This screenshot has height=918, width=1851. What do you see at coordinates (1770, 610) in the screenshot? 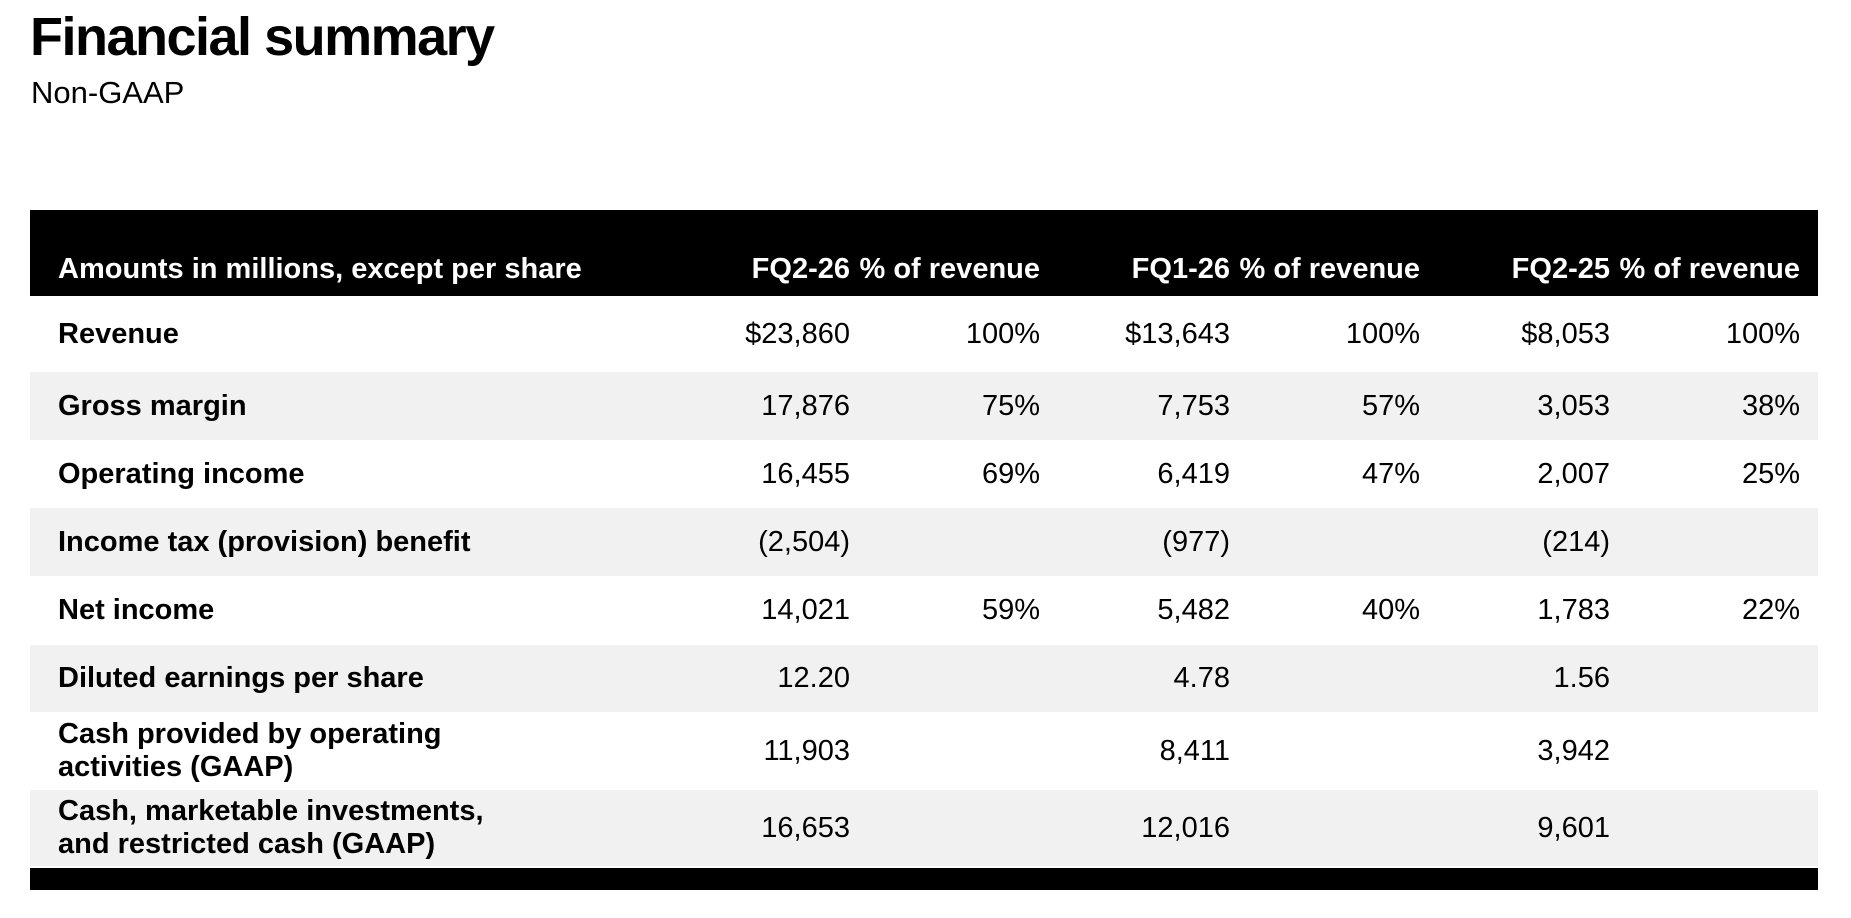
I see `cell-value: 22%` at bounding box center [1770, 610].